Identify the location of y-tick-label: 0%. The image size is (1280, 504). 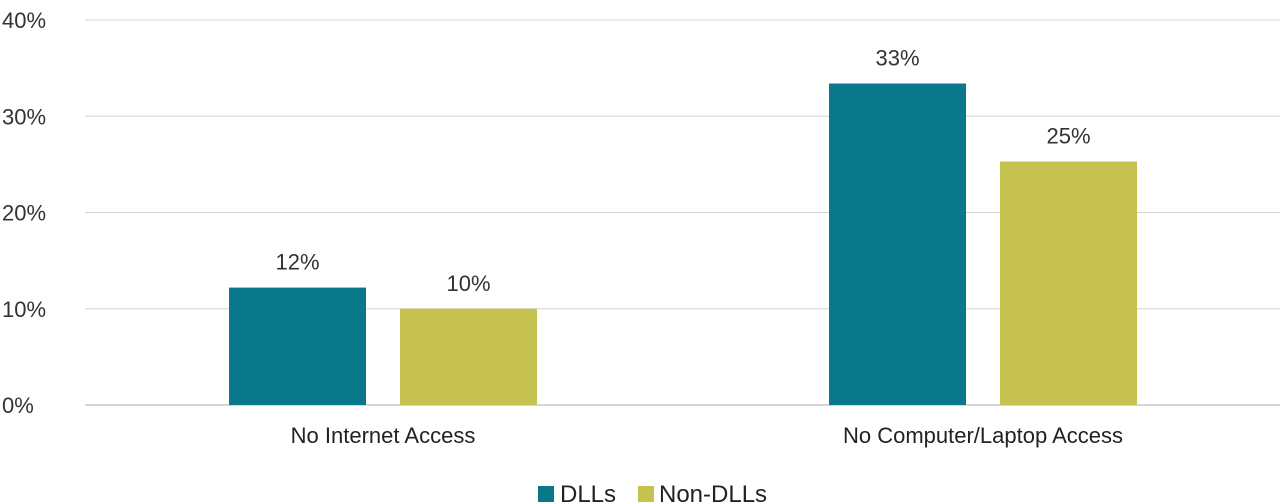
(18, 405).